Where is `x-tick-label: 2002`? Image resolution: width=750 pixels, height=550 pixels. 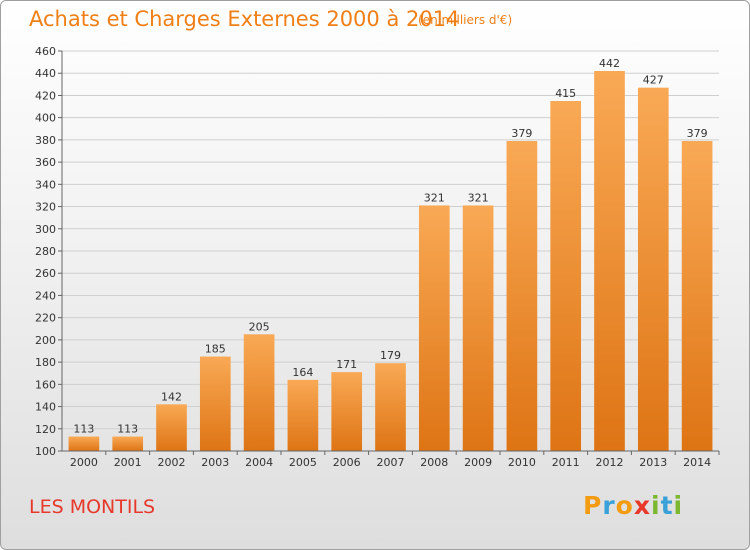 x-tick-label: 2002 is located at coordinates (172, 462).